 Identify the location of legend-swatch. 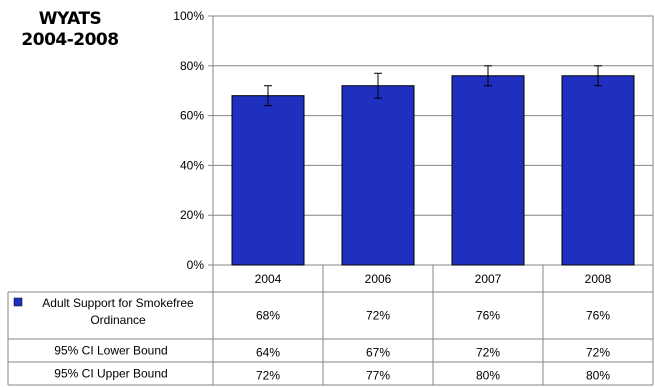
(18, 302).